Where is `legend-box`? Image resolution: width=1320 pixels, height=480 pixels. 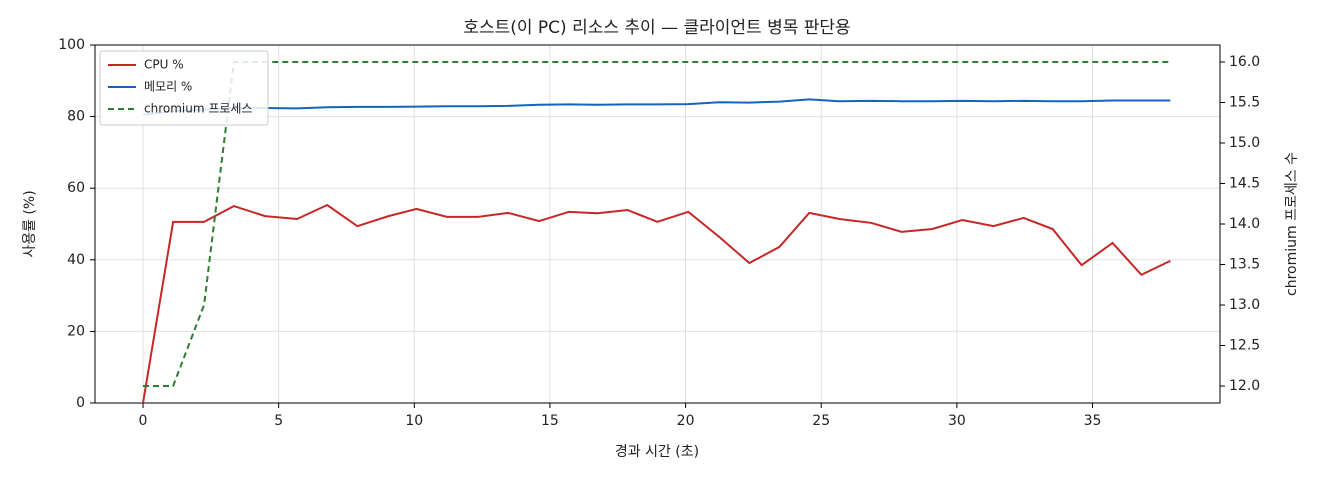 legend-box is located at coordinates (184, 88).